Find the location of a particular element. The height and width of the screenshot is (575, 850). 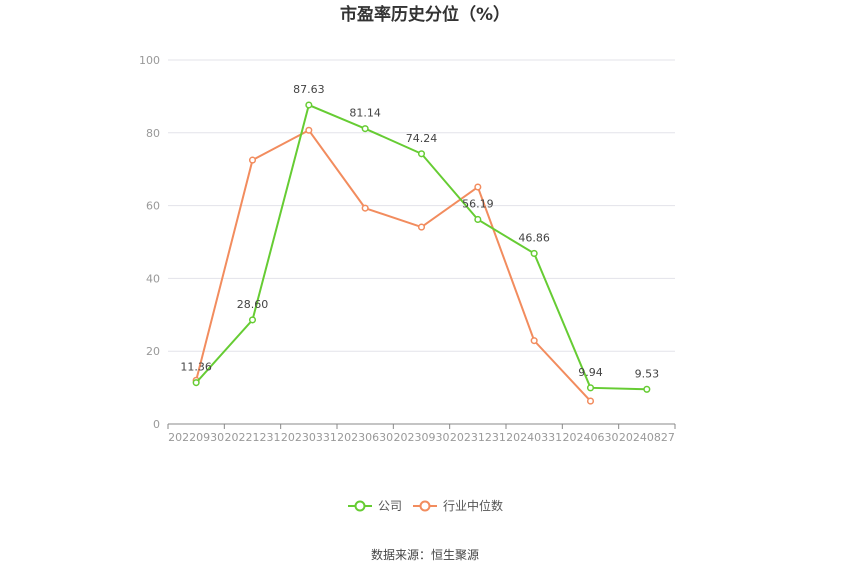

x-tick-label: 20230331 is located at coordinates (309, 437).